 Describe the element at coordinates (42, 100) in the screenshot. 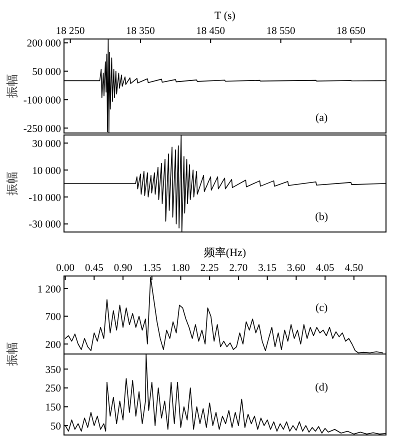

I see `y-tick-label: -100 000` at that location.